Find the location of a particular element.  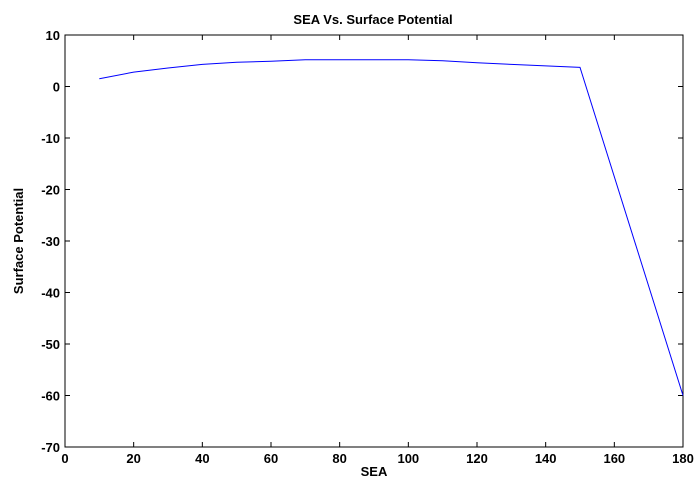

y-tick-label: 0 is located at coordinates (56, 87).